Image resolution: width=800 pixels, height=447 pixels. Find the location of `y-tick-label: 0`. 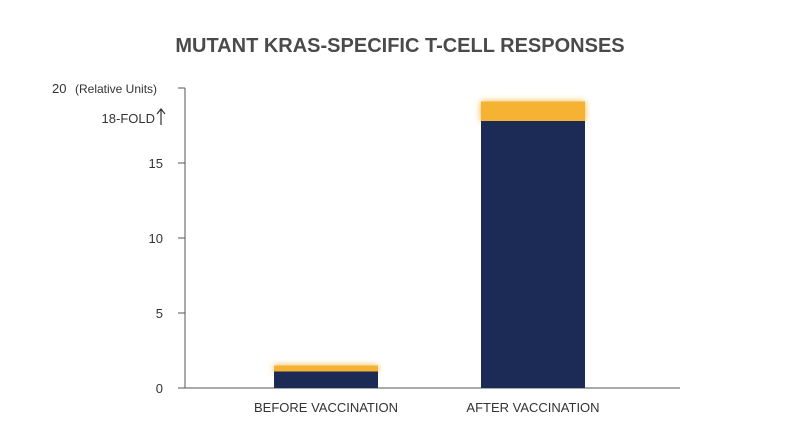

y-tick-label: 0 is located at coordinates (159, 388).